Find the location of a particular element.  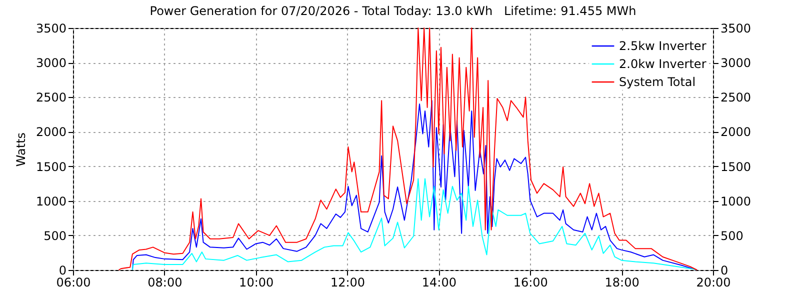

y-tick-label: 0 is located at coordinates (62, 271).